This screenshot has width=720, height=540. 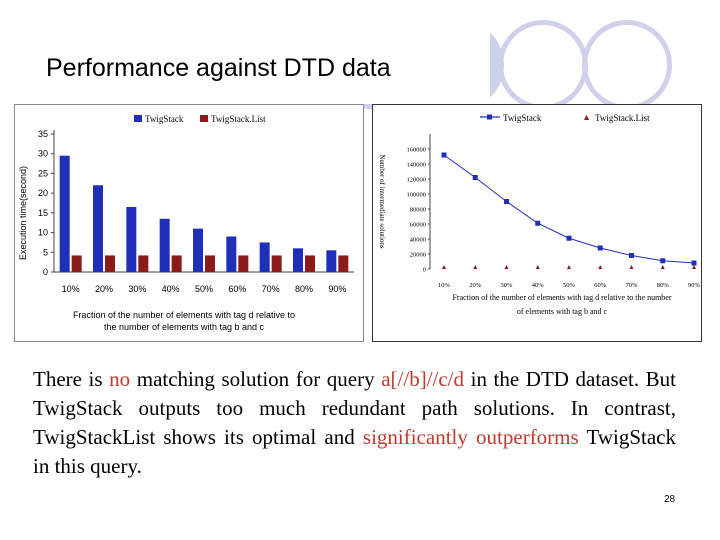 What do you see at coordinates (43, 134) in the screenshot?
I see `y-tick-label: 35` at bounding box center [43, 134].